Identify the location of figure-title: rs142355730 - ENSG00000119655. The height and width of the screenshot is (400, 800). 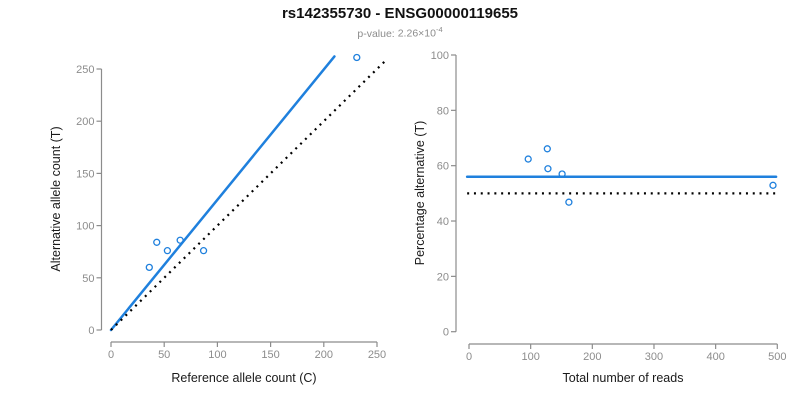
(400, 13).